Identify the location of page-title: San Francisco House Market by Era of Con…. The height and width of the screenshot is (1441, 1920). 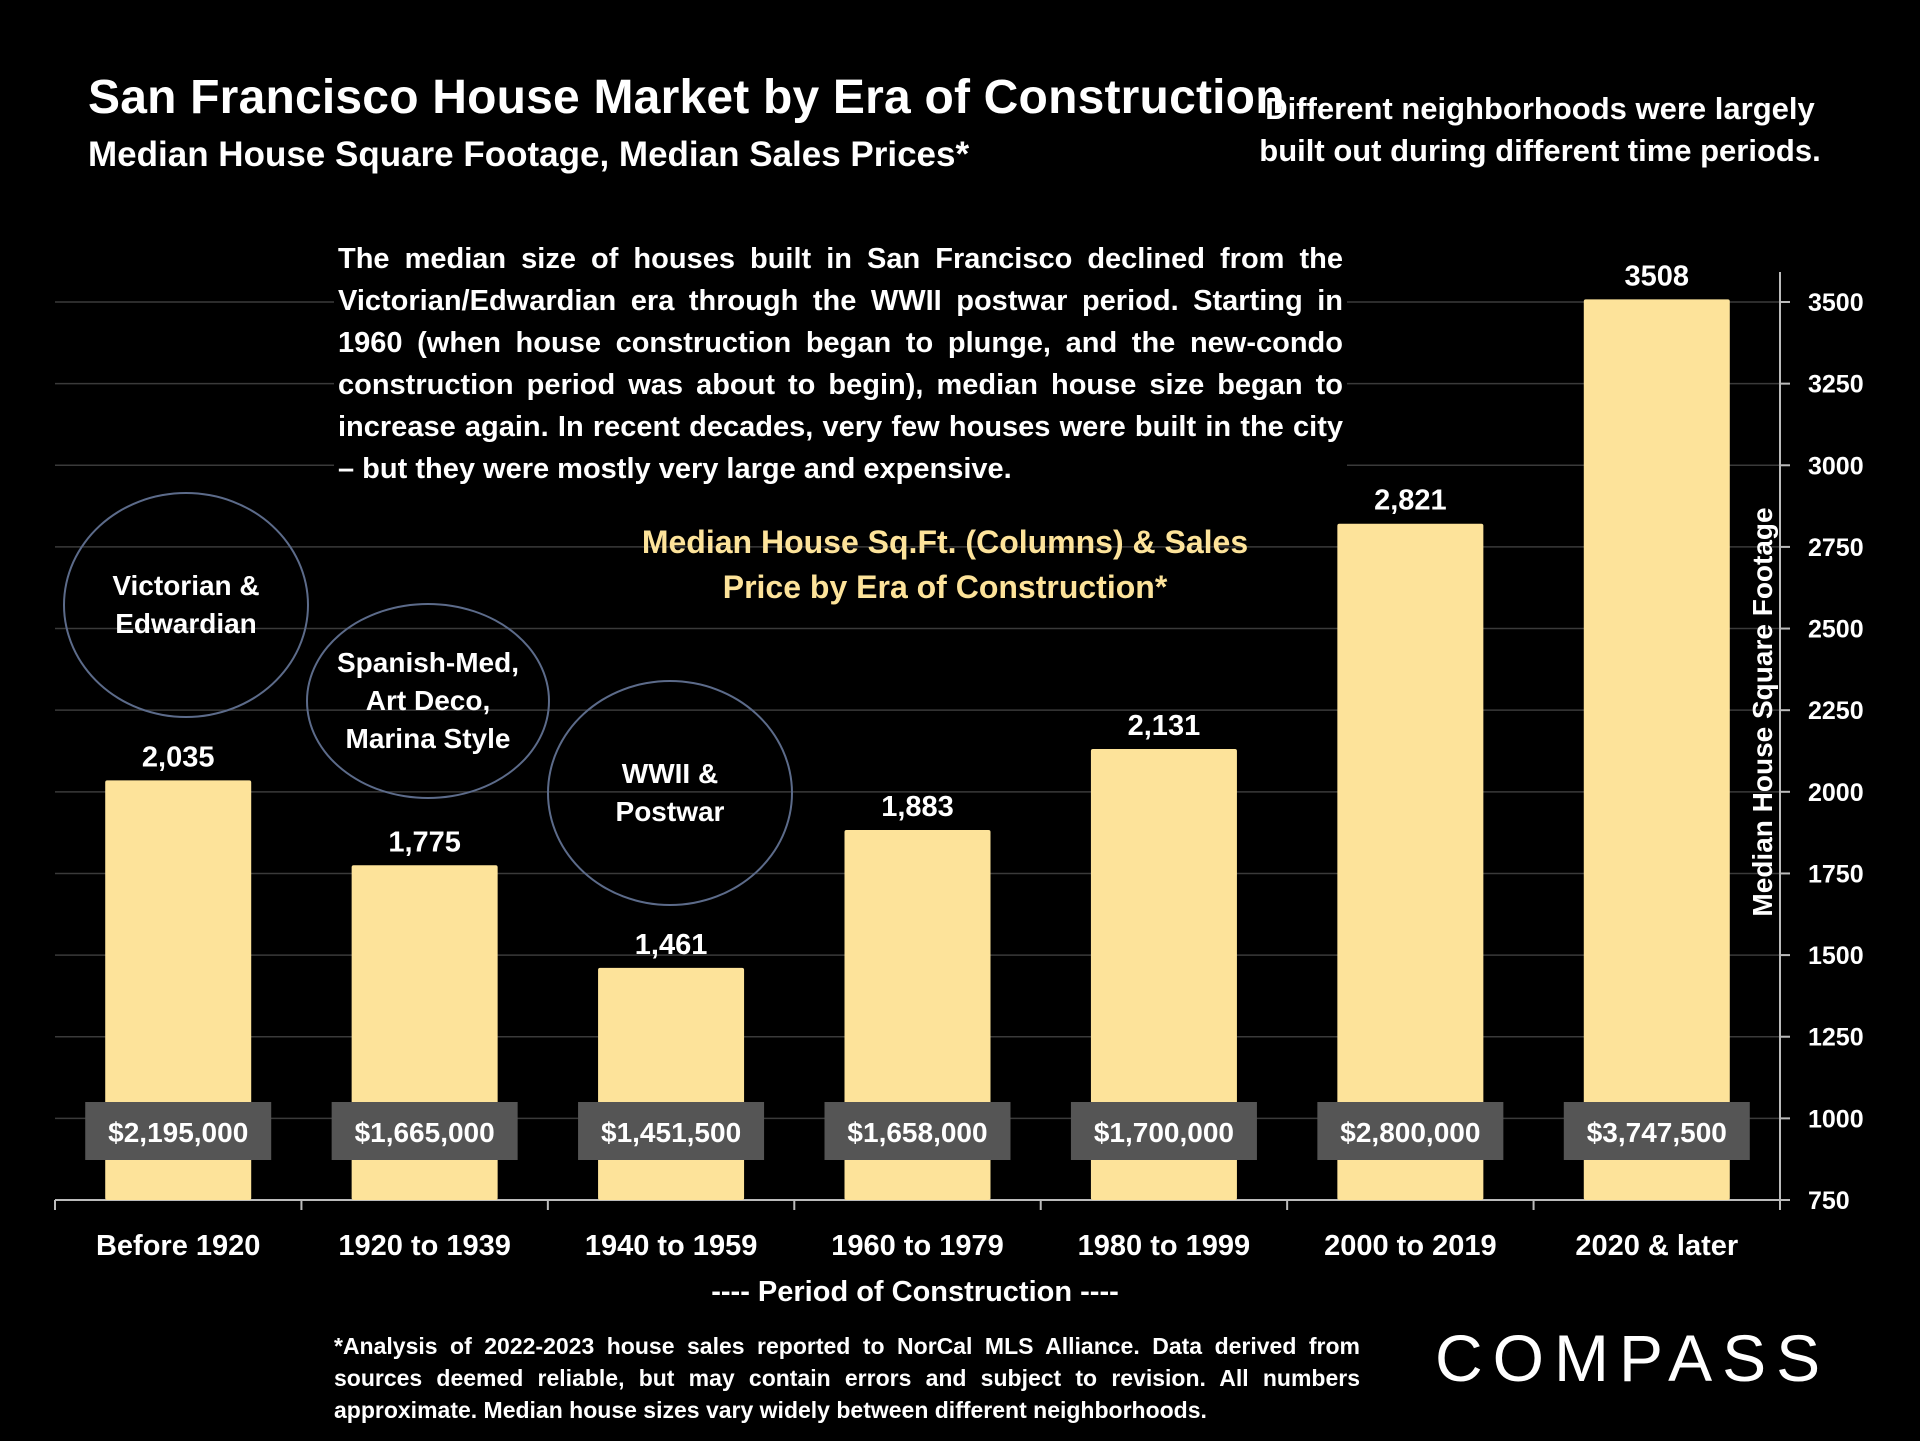
(686, 97).